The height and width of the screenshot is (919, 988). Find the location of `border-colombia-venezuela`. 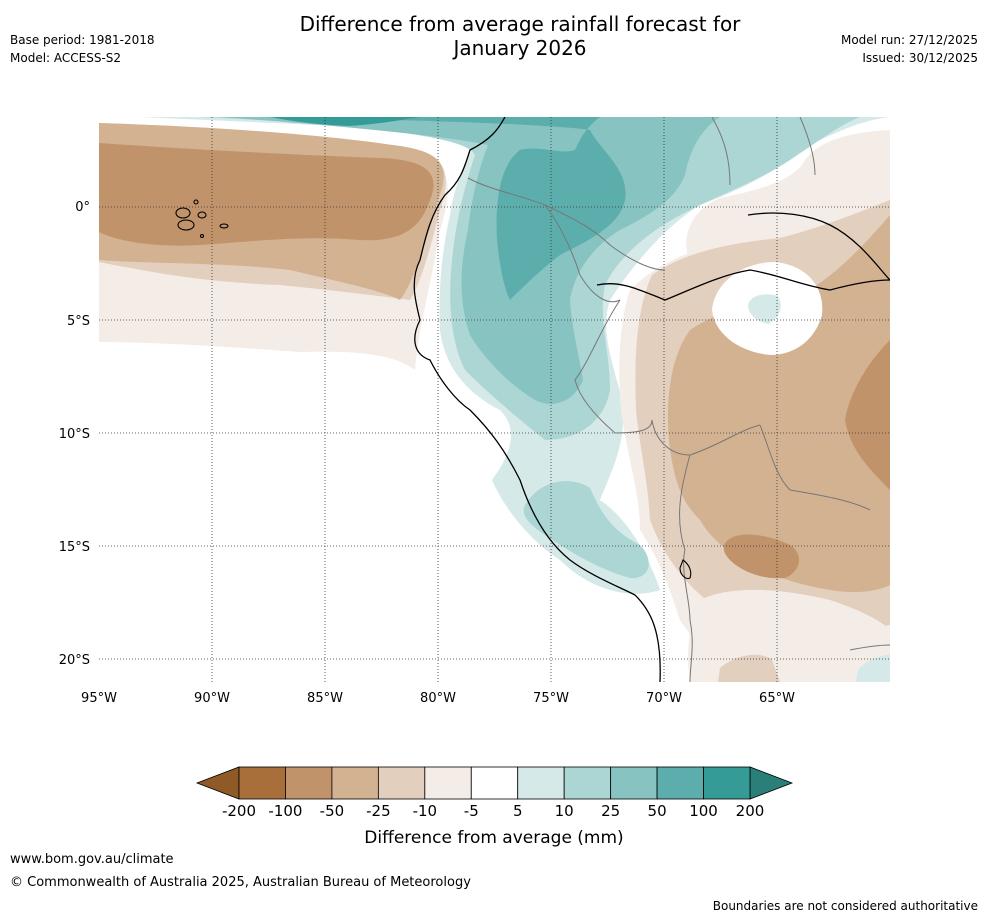

border-colombia-venezuela is located at coordinates (721, 151).